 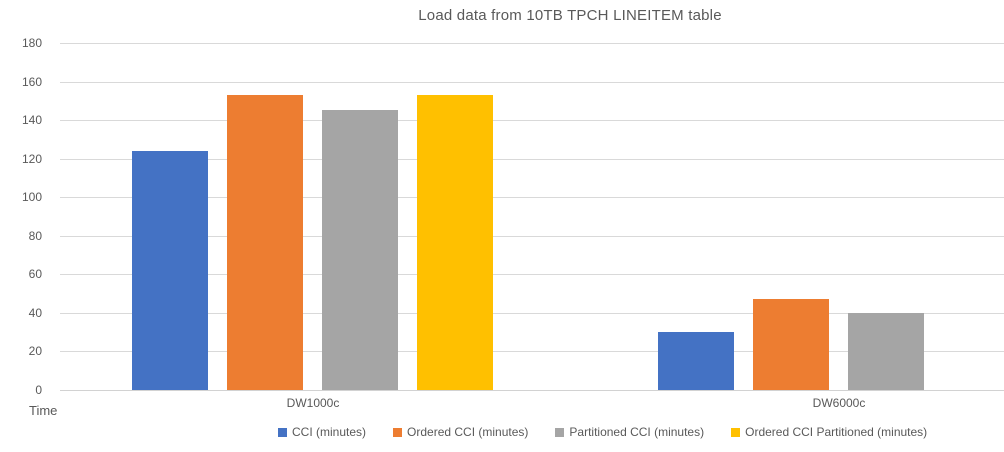 What do you see at coordinates (31, 81) in the screenshot?
I see `y-axis-tick-label: 160` at bounding box center [31, 81].